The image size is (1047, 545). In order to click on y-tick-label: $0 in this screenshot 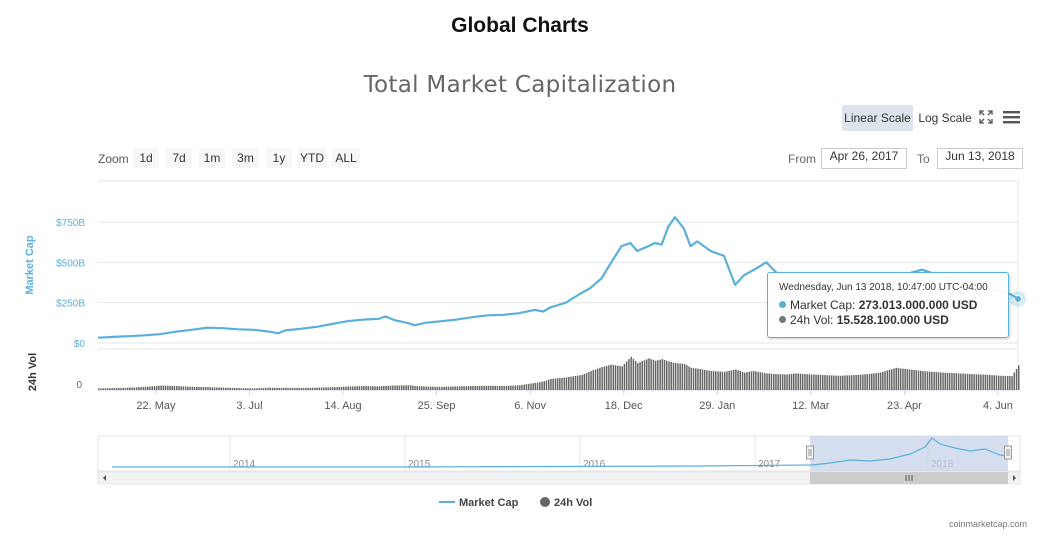, I will do `click(80, 344)`.